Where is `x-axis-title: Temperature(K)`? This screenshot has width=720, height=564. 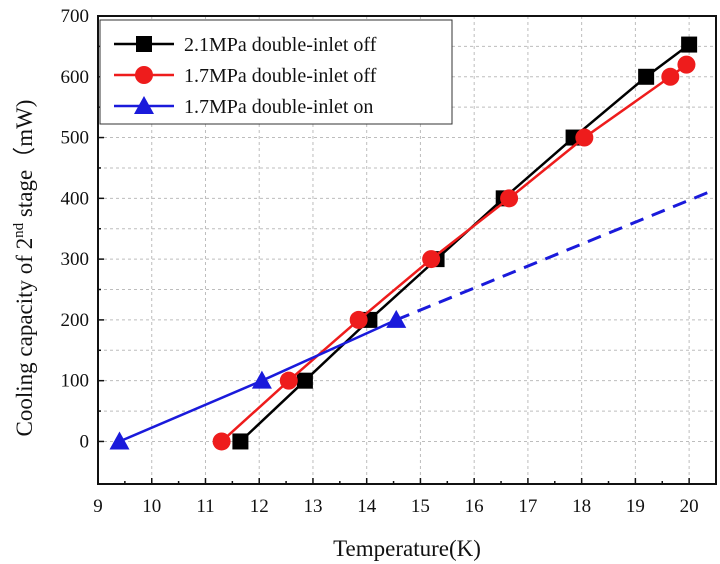
x-axis-title: Temperature(K) is located at coordinates (407, 548).